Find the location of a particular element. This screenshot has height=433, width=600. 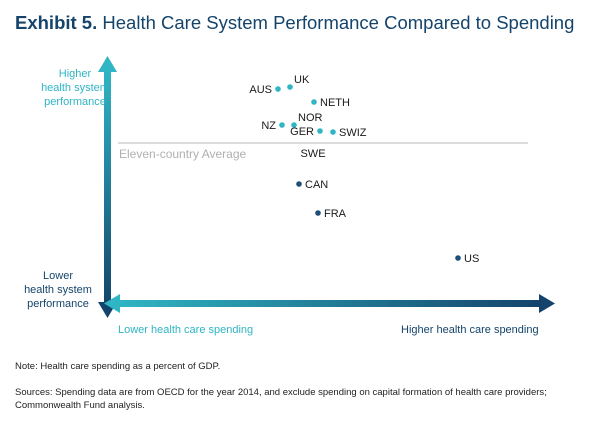

point-uk is located at coordinates (290, 87).